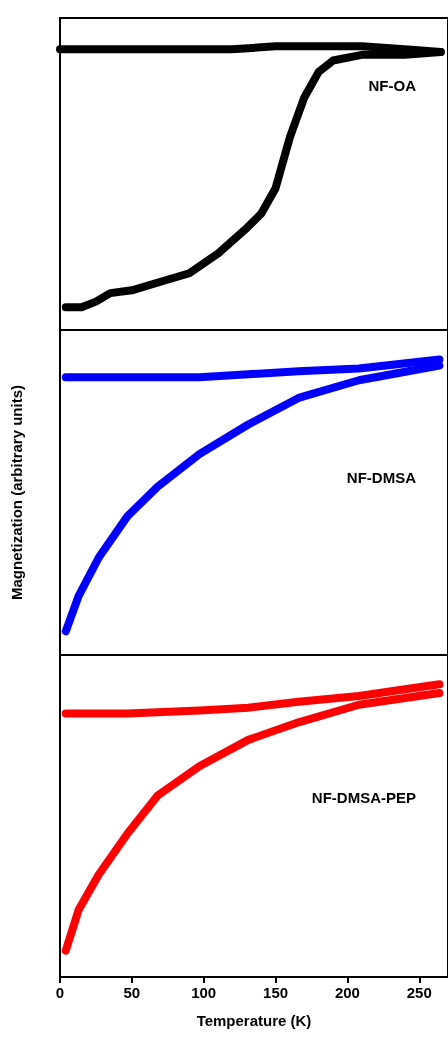  What do you see at coordinates (254, 1020) in the screenshot?
I see `x-axis-title: Temperature (K)` at bounding box center [254, 1020].